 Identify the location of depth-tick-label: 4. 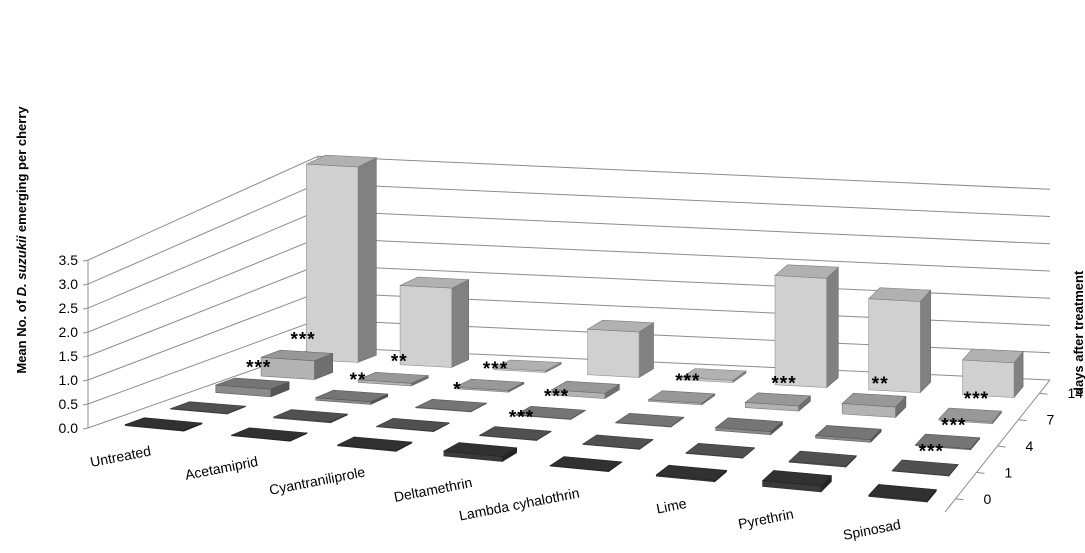
(1030, 446).